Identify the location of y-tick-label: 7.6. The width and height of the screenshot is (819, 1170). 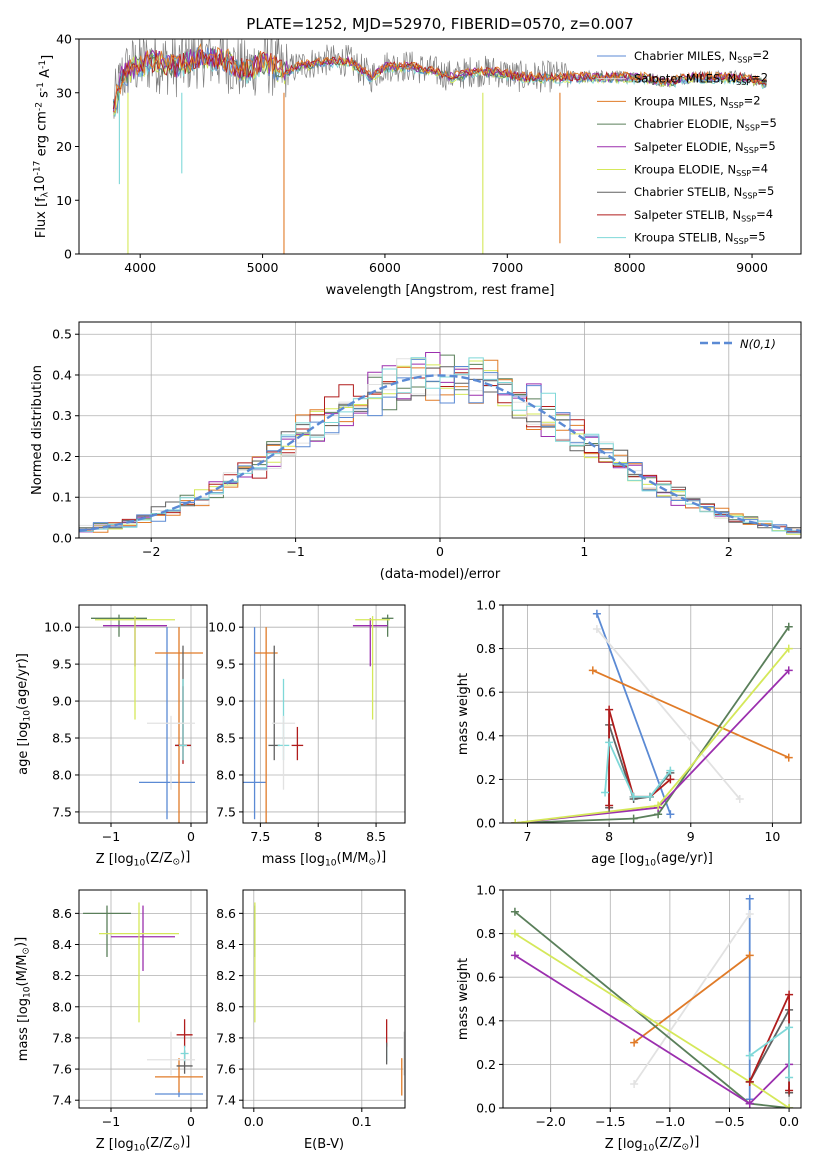
(62, 1069).